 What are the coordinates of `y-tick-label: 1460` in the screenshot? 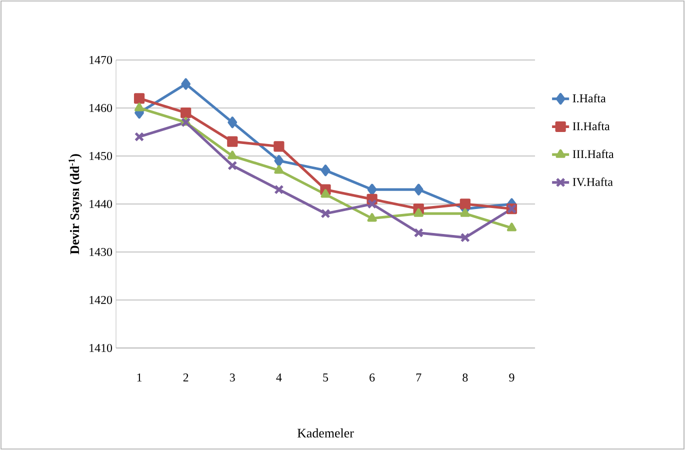 It's located at (101, 108).